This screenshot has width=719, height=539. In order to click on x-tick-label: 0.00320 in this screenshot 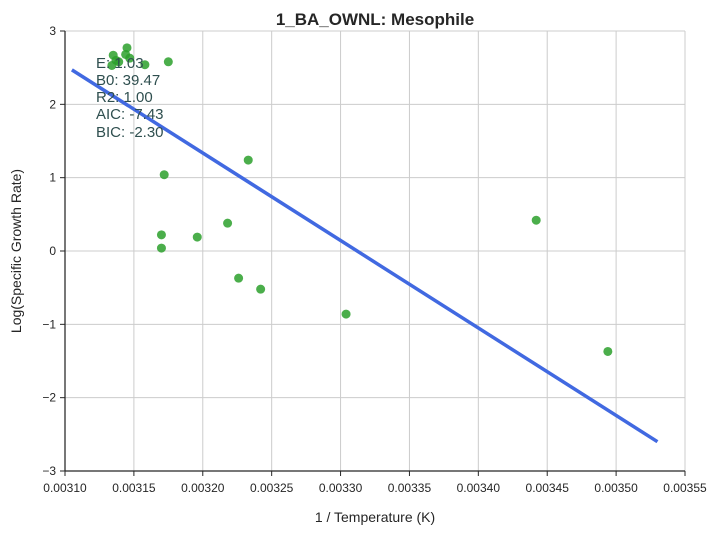, I will do `click(203, 488)`.